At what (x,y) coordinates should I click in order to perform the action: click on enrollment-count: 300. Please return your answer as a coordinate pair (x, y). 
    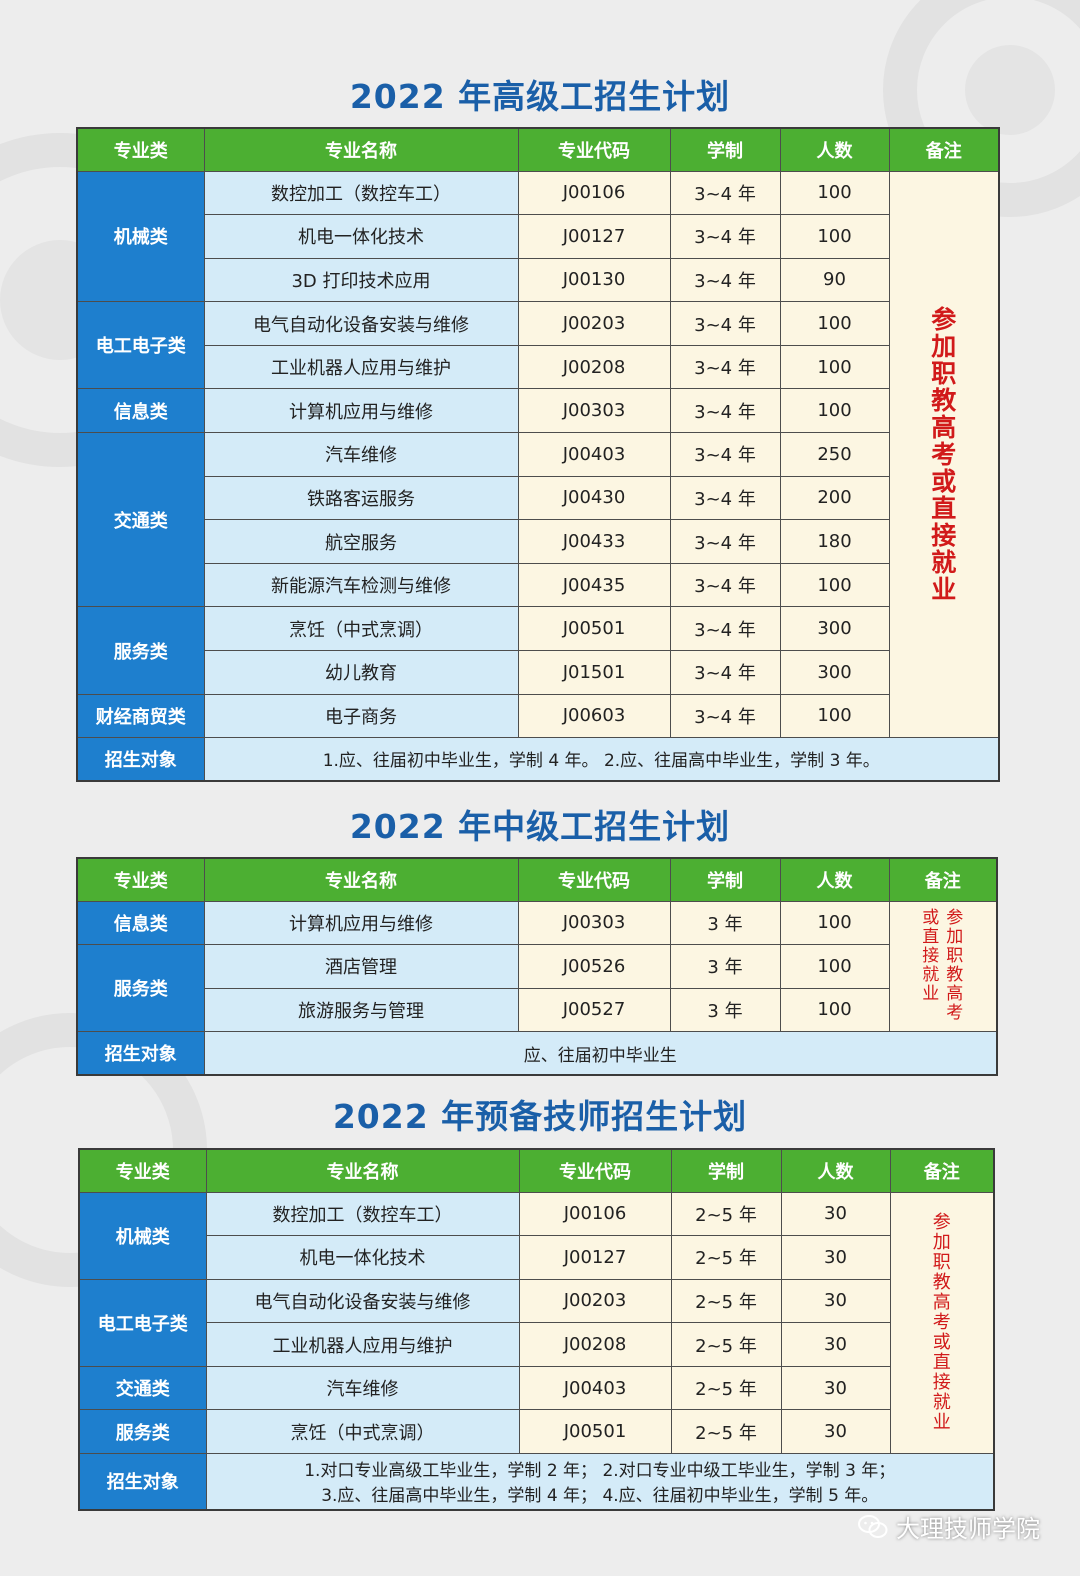
    Looking at the image, I should click on (834, 672).